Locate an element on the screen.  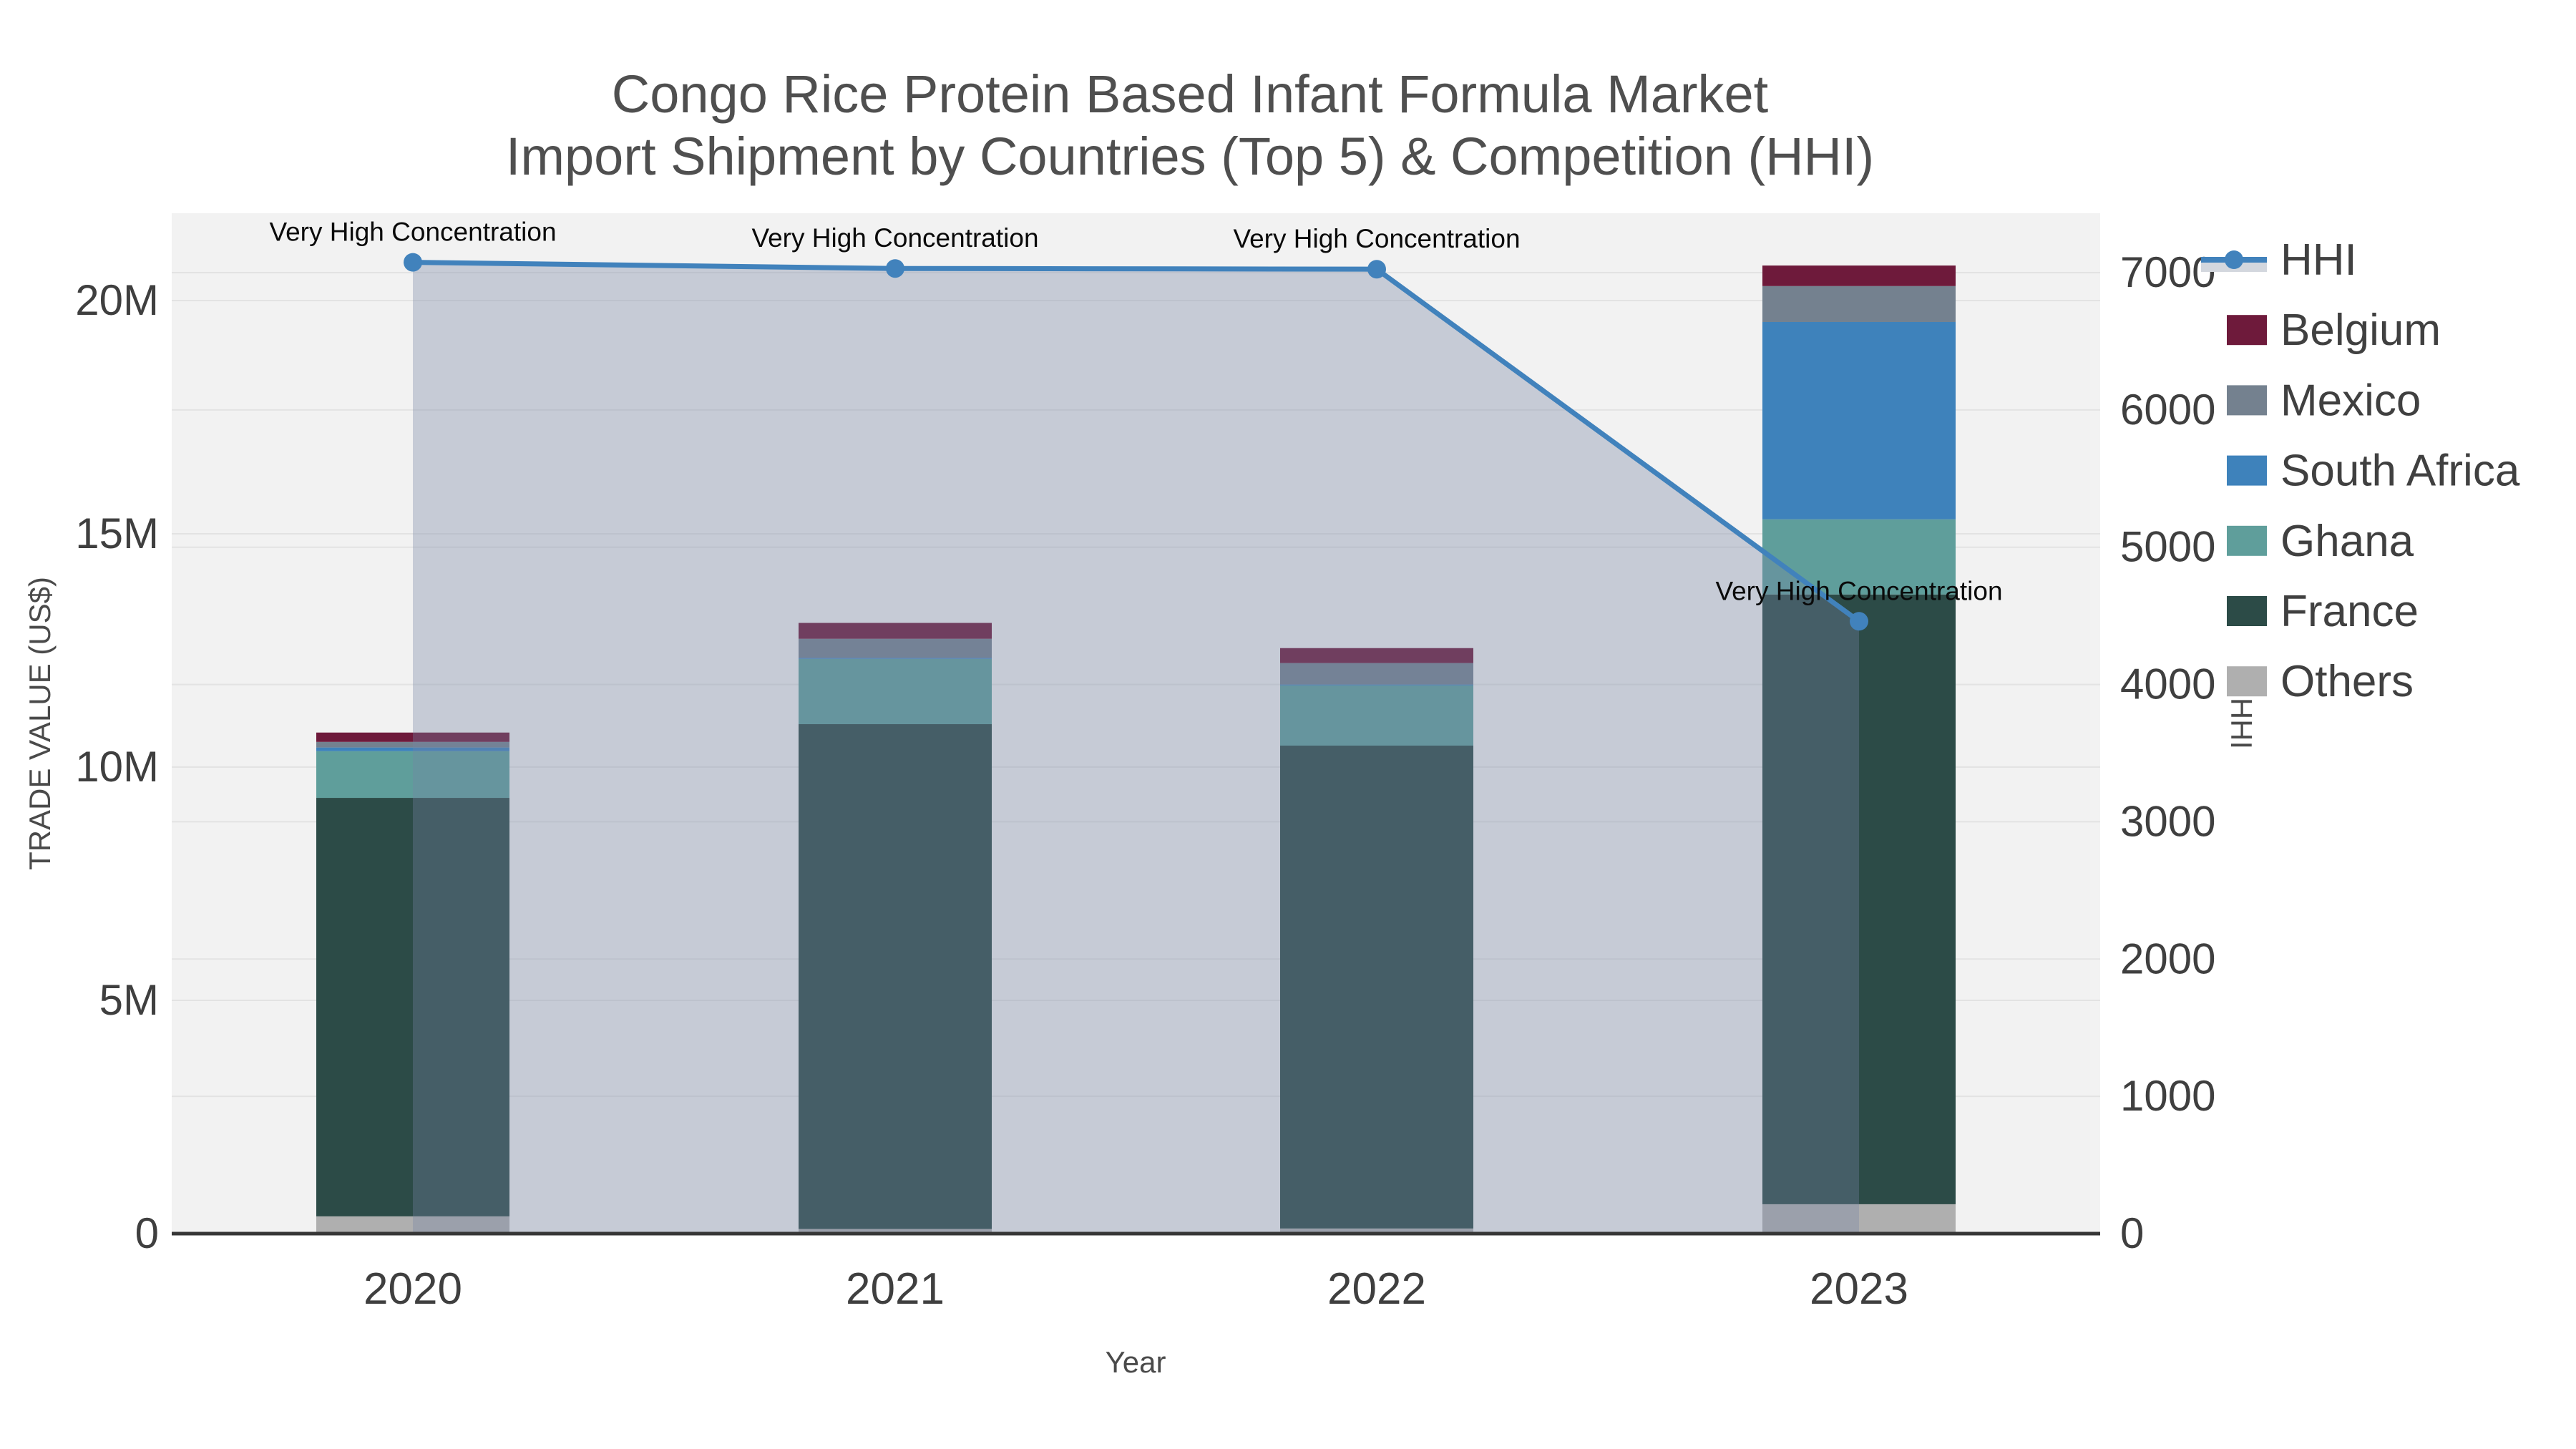
legend-item-france: France is located at coordinates (2323, 611).